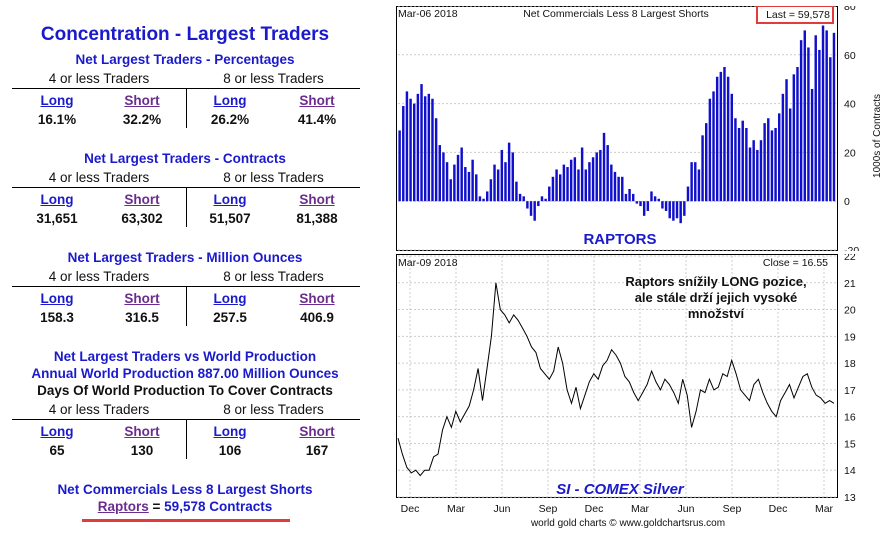  I want to click on chart2-xtick: Jun, so click(502, 509).